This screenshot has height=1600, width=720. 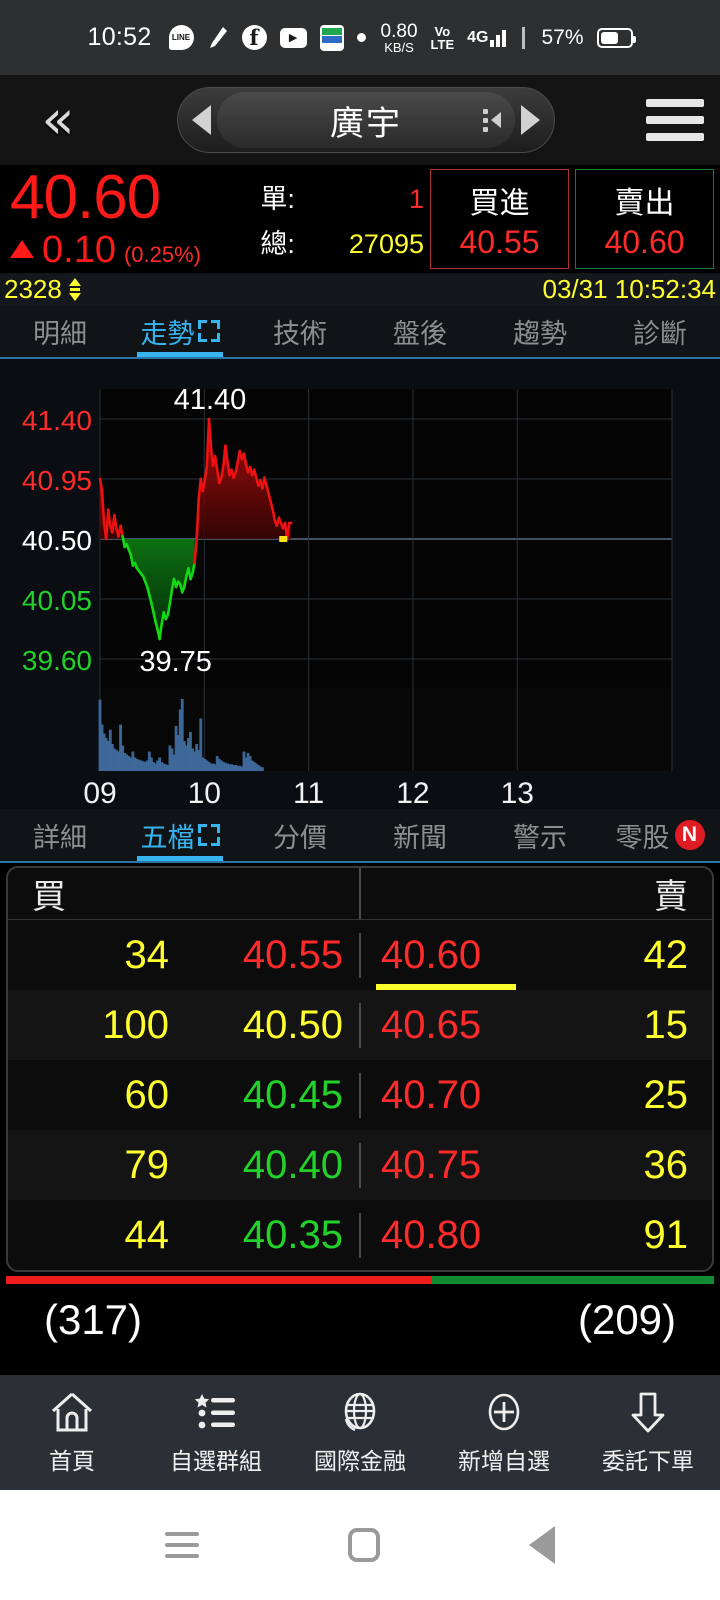 I want to click on table-row: 34 40.55 40.60 42, so click(x=360, y=955).